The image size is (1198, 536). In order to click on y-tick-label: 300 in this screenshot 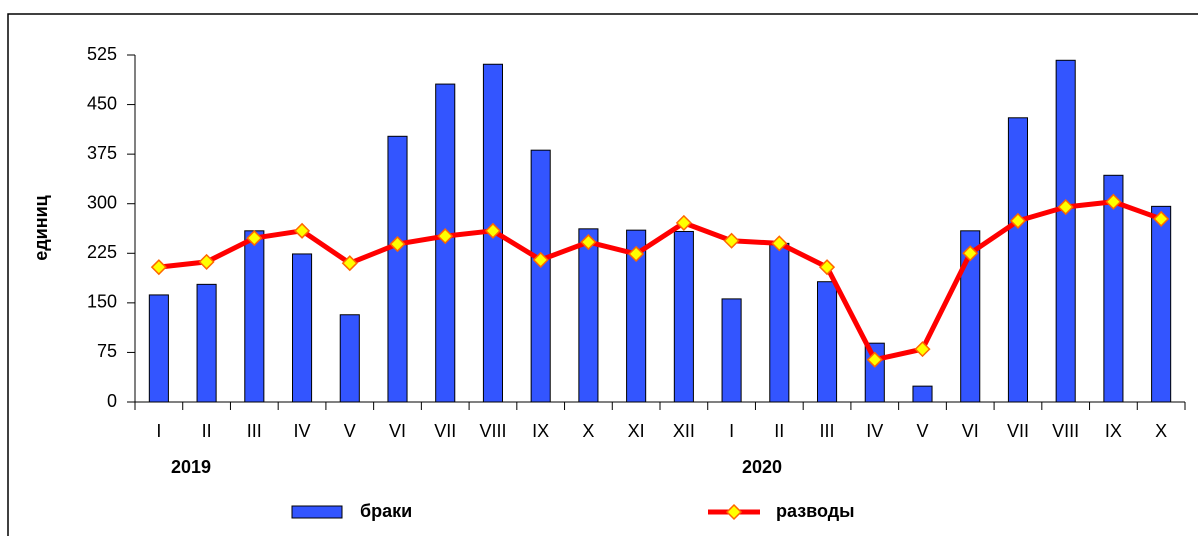, I will do `click(102, 202)`.